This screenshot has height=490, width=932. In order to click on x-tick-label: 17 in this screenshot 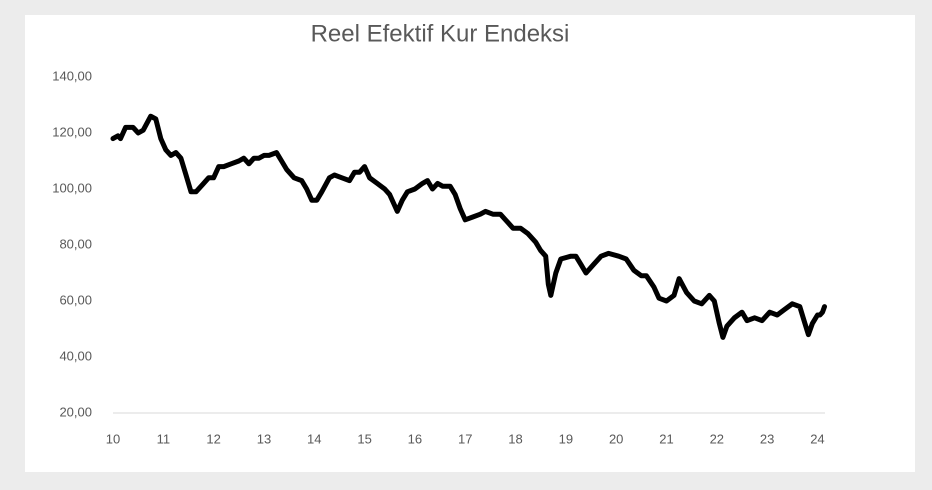, I will do `click(465, 438)`.